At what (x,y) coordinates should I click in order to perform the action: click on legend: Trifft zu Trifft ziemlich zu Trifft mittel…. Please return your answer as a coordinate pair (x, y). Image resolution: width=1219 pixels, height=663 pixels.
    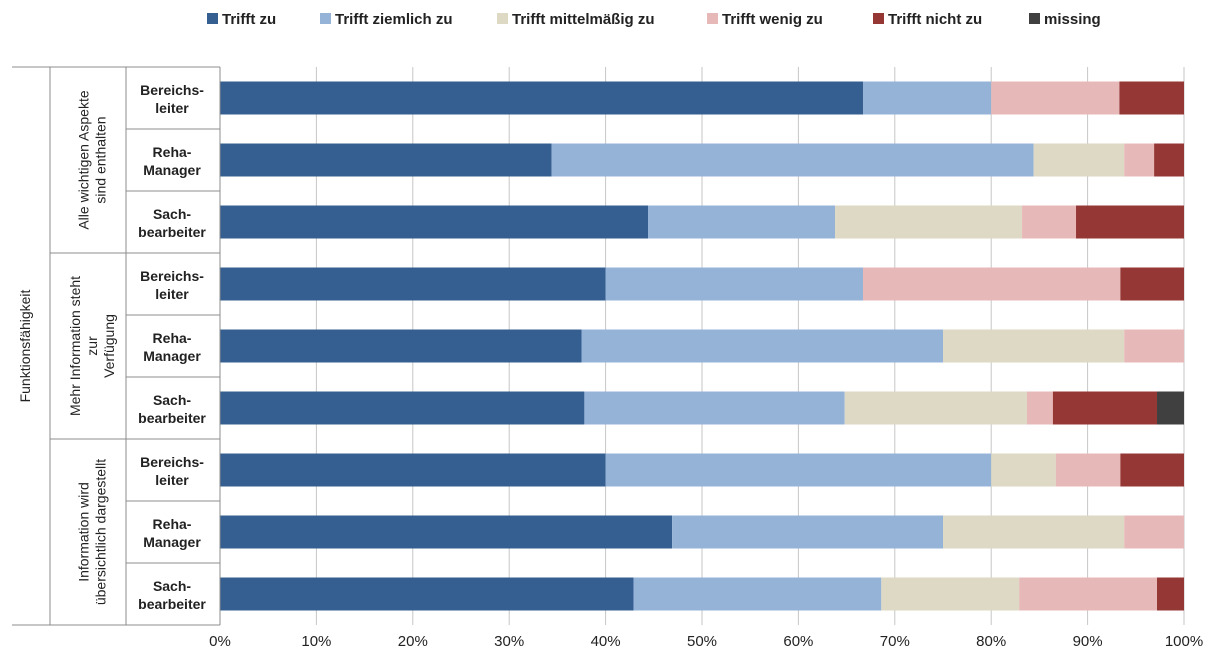
    Looking at the image, I should click on (654, 19).